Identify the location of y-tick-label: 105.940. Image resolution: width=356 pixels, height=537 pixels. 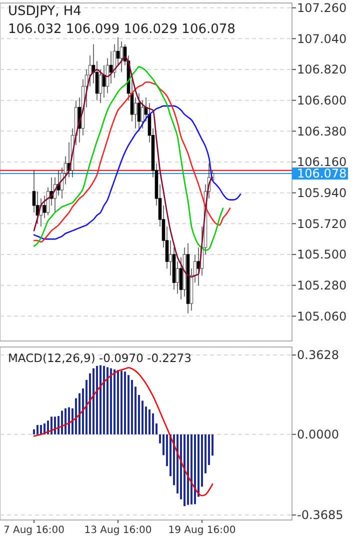
(322, 193).